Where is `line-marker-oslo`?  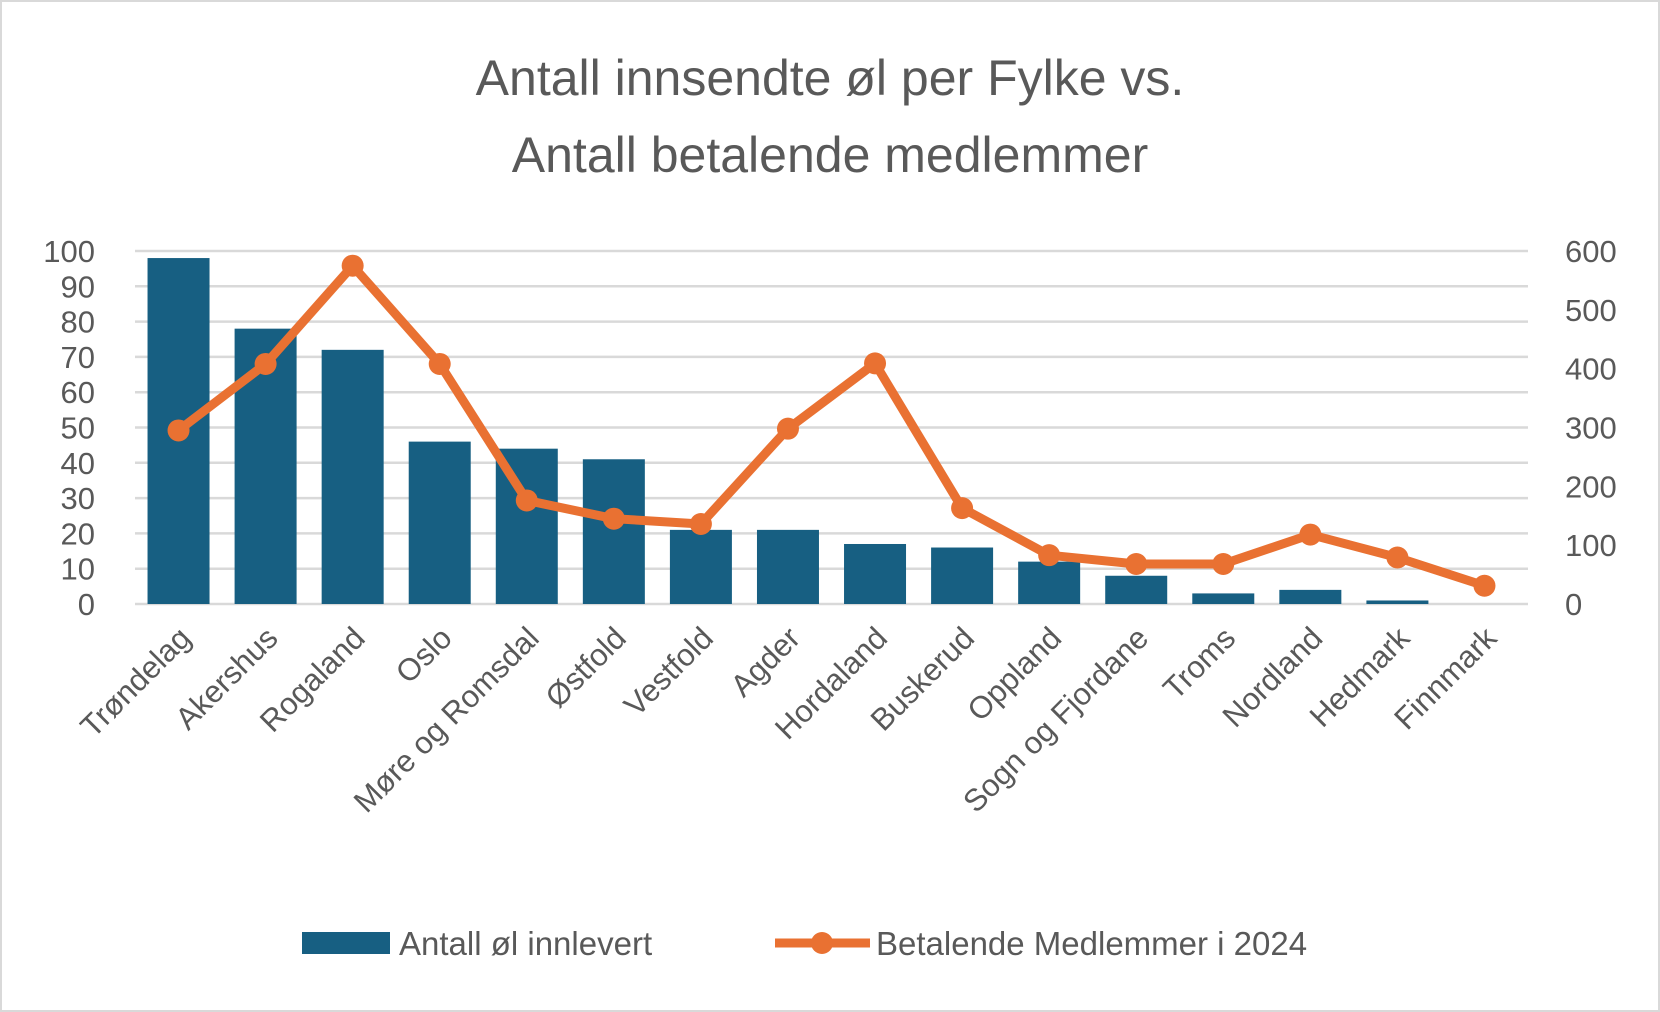
line-marker-oslo is located at coordinates (439, 363).